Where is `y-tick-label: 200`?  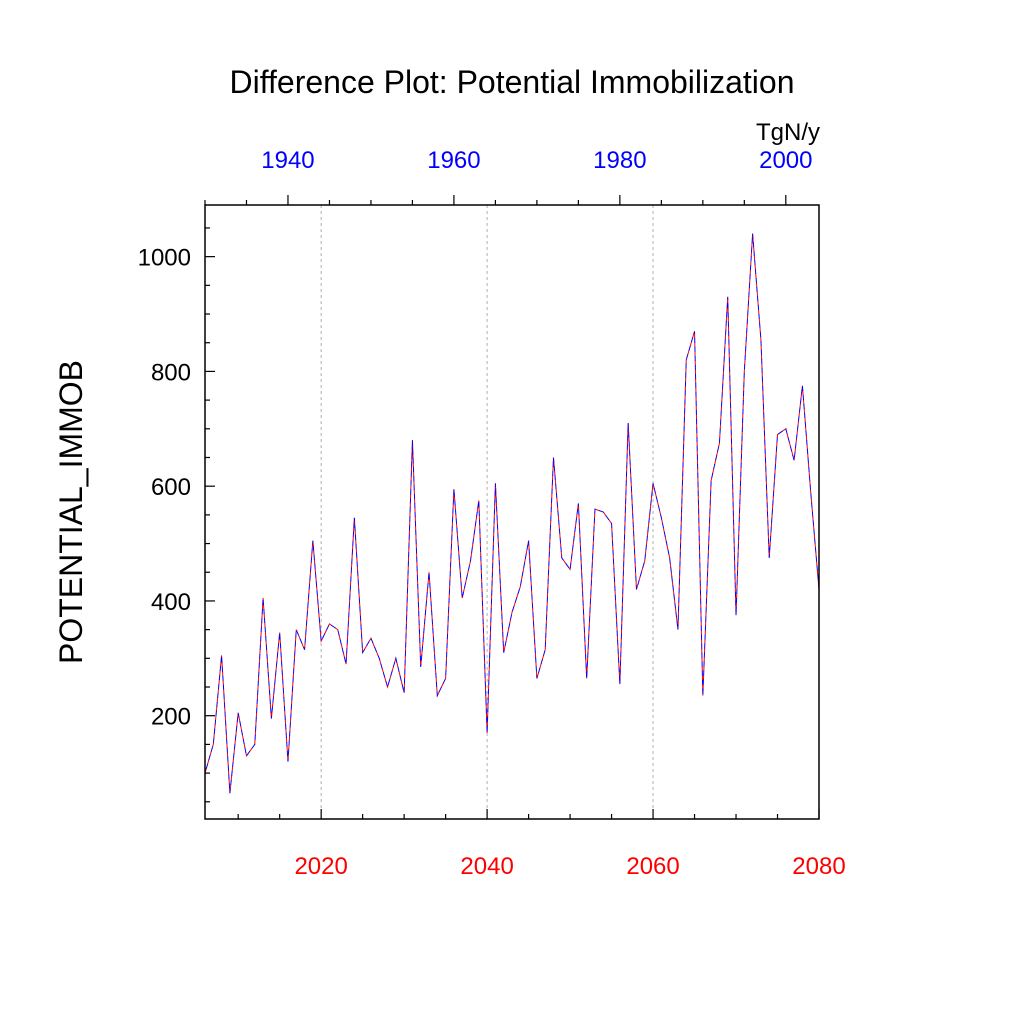 y-tick-label: 200 is located at coordinates (171, 717).